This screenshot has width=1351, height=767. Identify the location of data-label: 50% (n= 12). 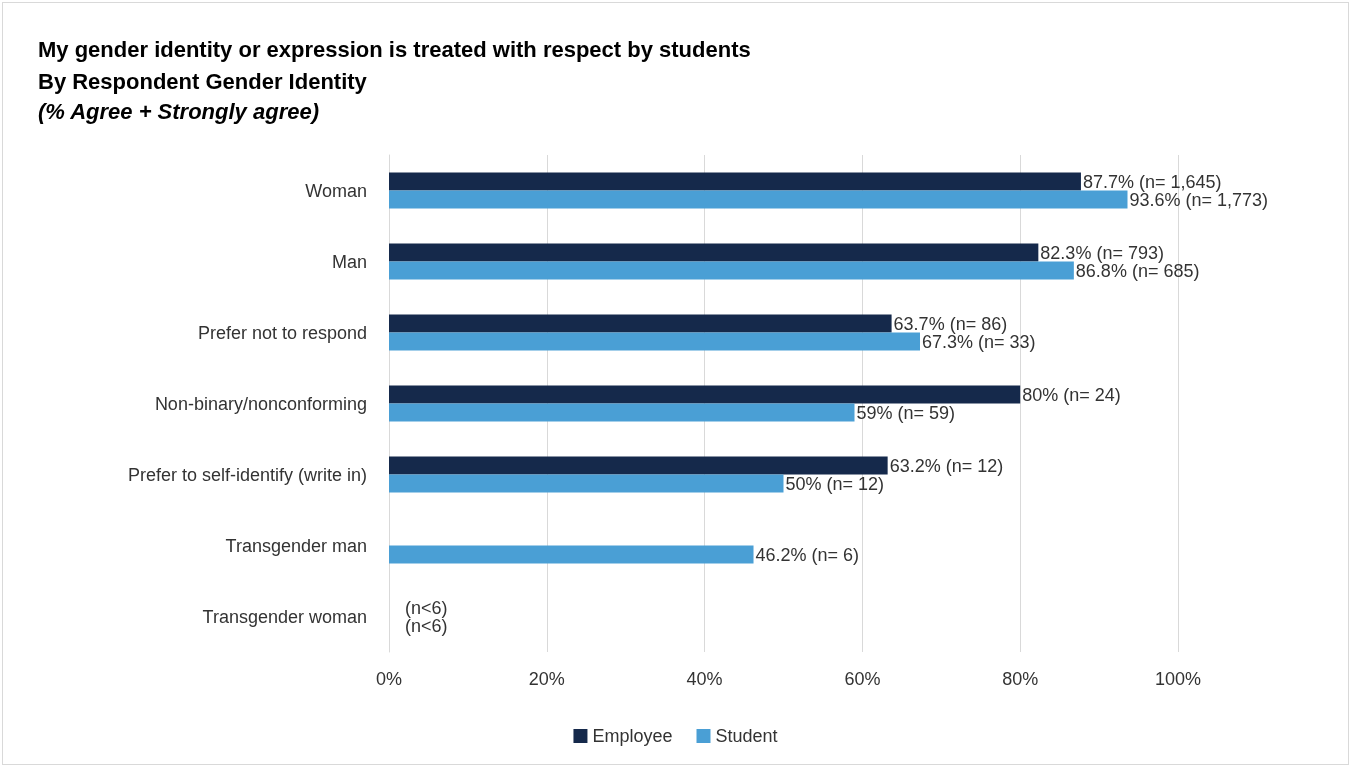
(835, 483).